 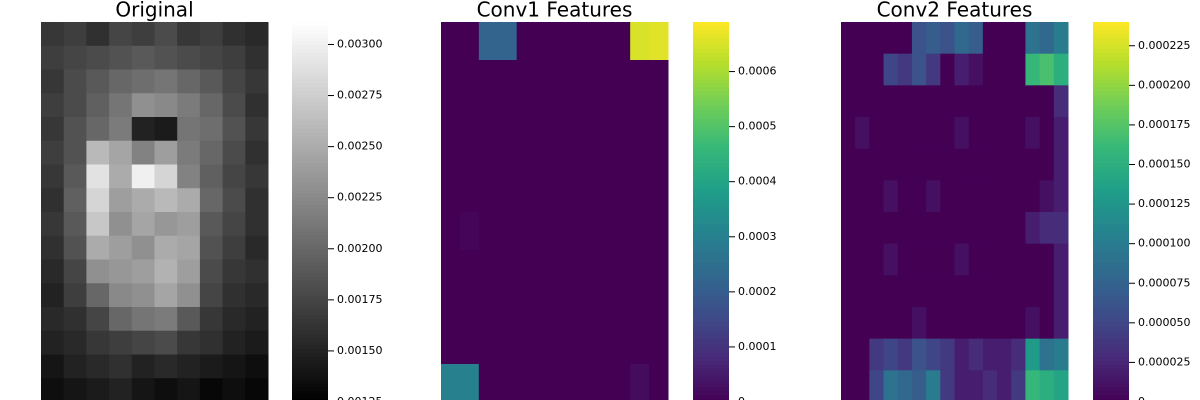 I want to click on colorbar-tick-label: 0.00200, so click(x=360, y=248).